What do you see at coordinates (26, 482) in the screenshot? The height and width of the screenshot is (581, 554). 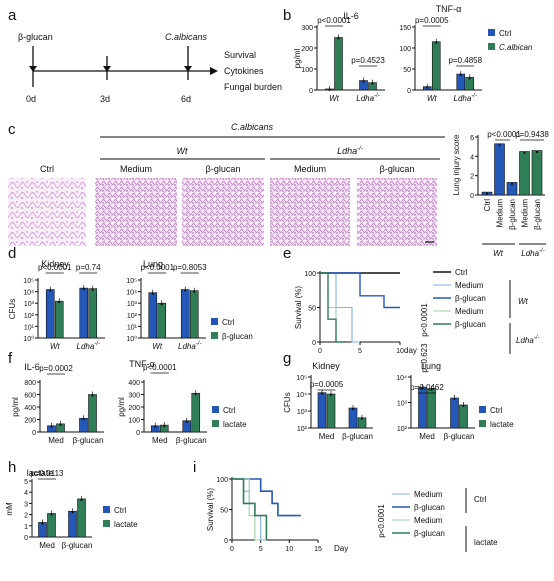 I see `y-tick-label: 5` at bounding box center [26, 482].